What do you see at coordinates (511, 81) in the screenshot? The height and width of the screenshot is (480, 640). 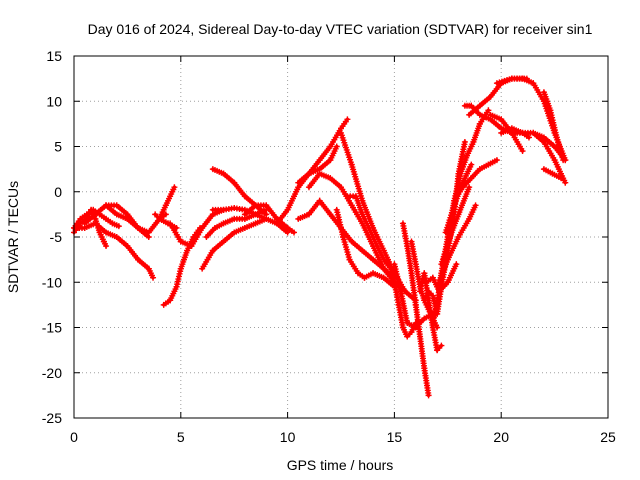 I see `series-arc38` at bounding box center [511, 81].